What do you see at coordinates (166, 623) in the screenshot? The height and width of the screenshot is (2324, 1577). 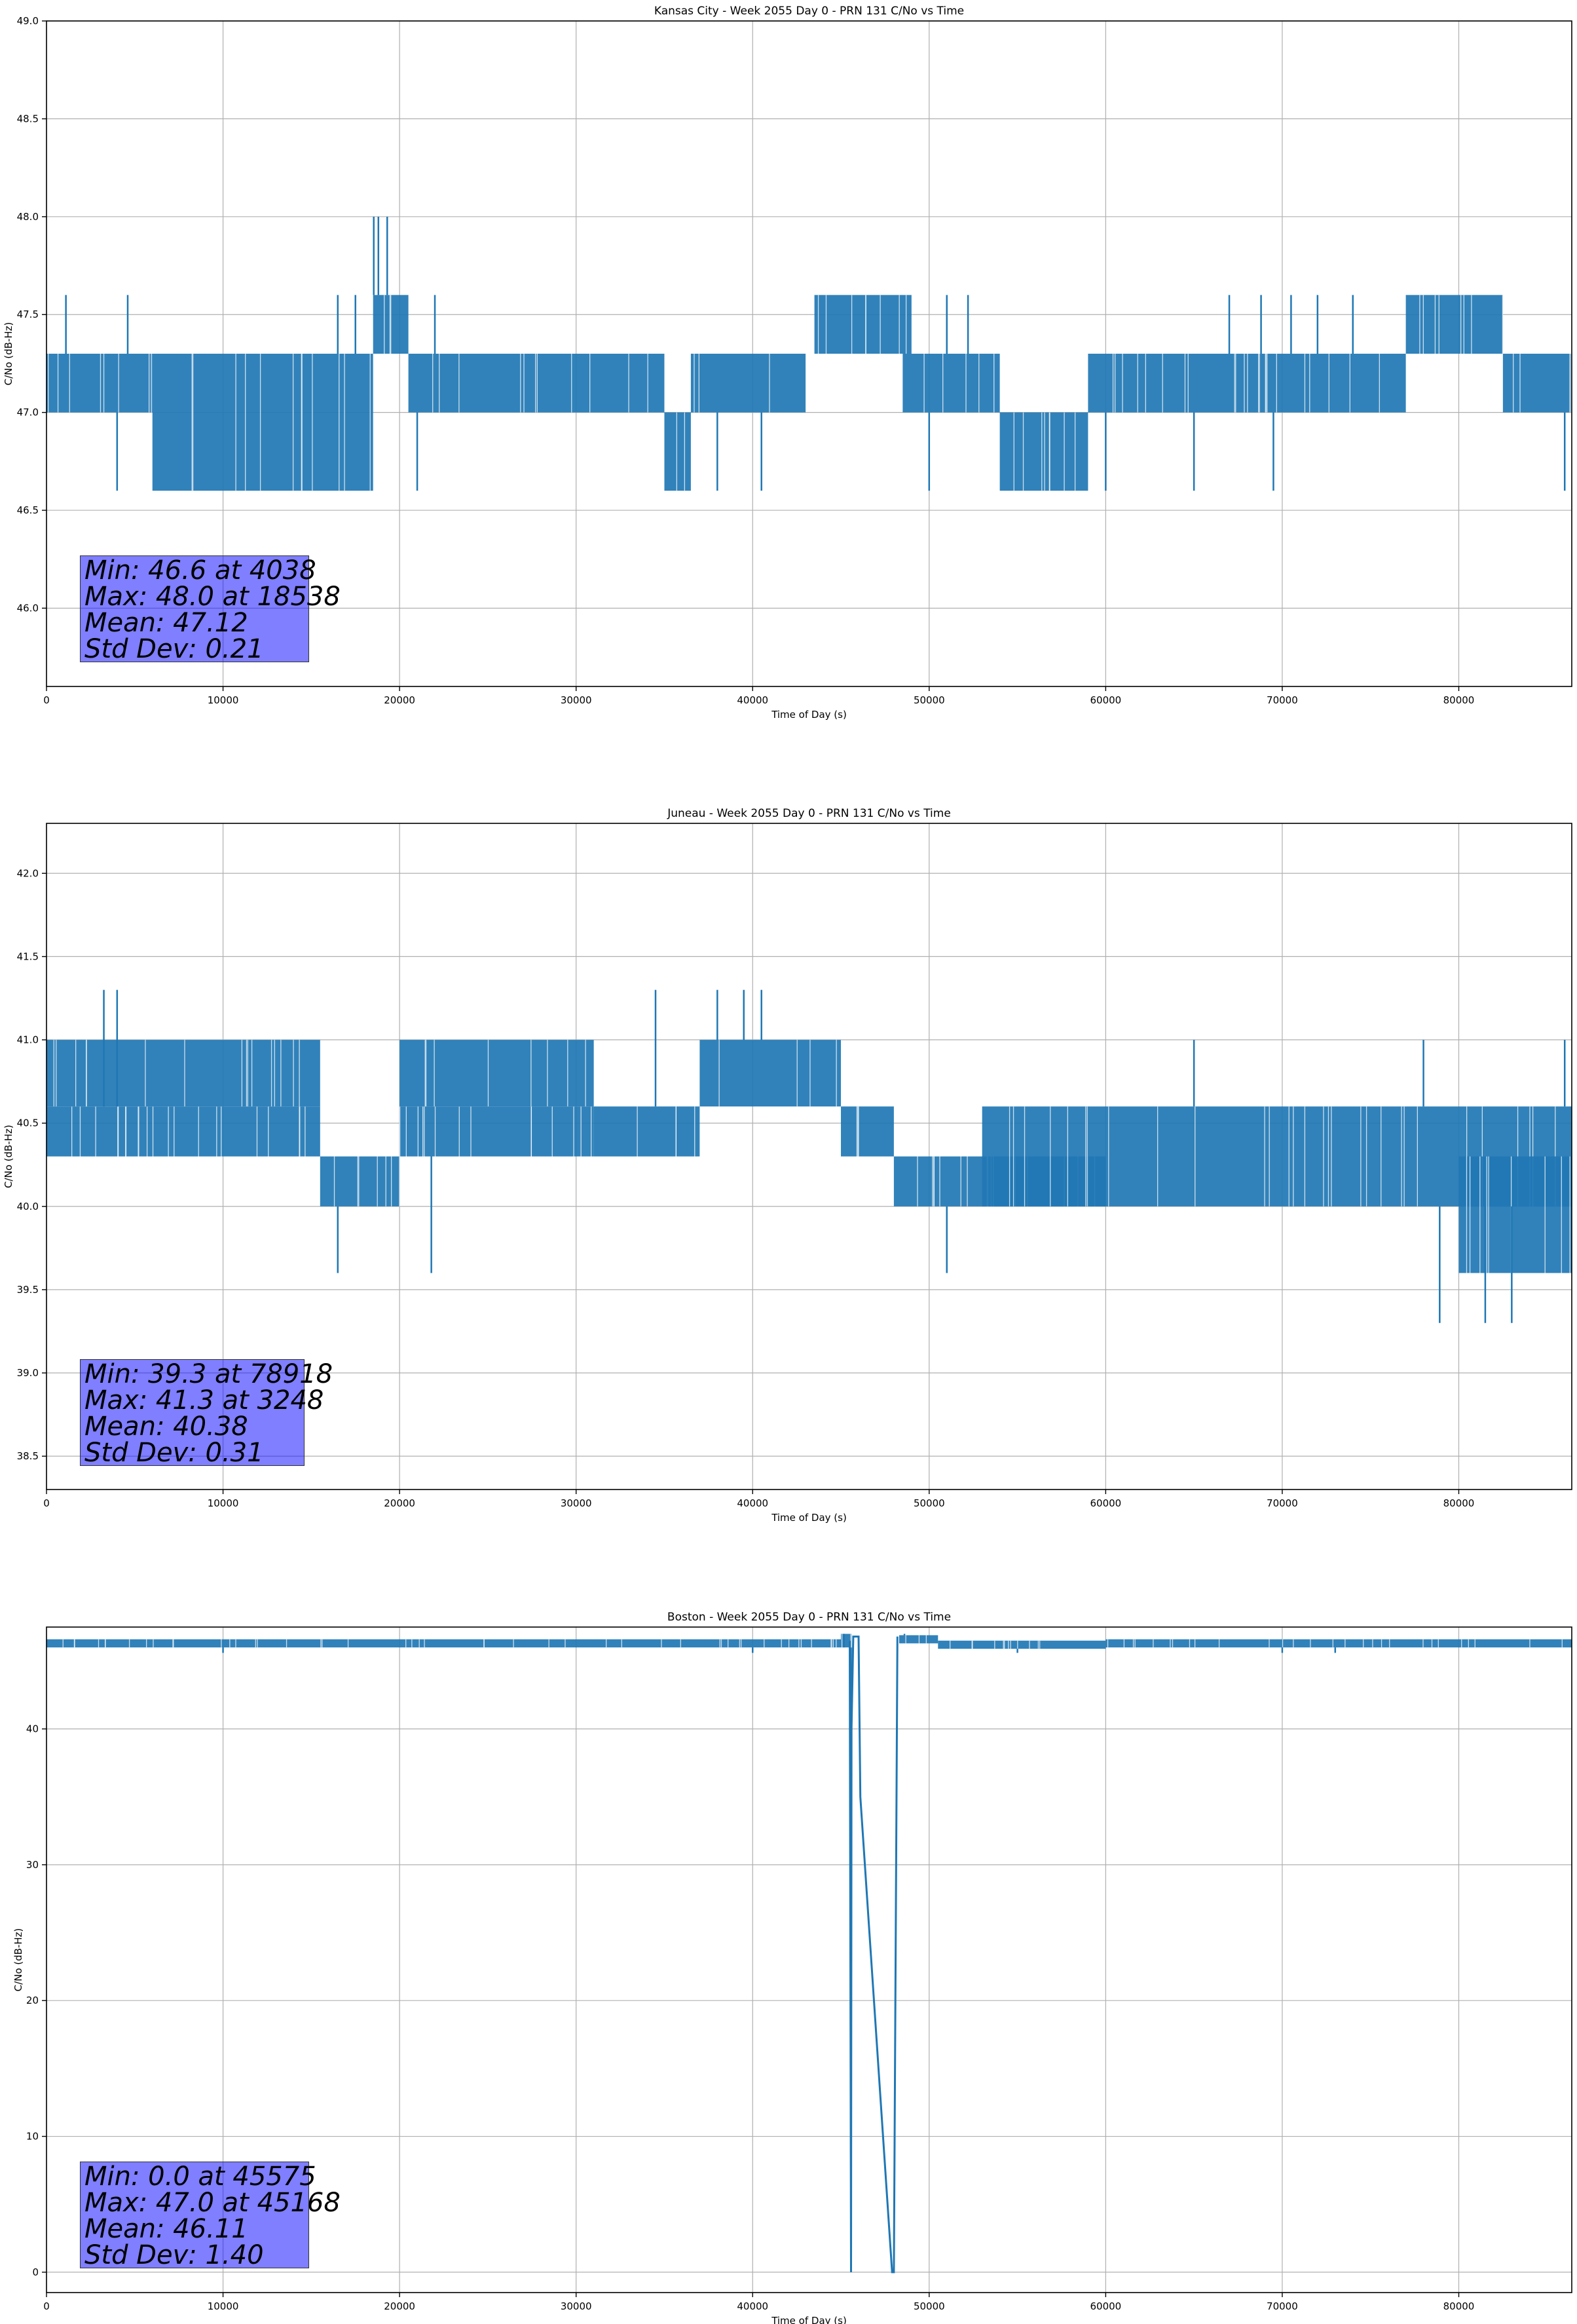 I see `stats-mean: Mean: 47.12` at bounding box center [166, 623].